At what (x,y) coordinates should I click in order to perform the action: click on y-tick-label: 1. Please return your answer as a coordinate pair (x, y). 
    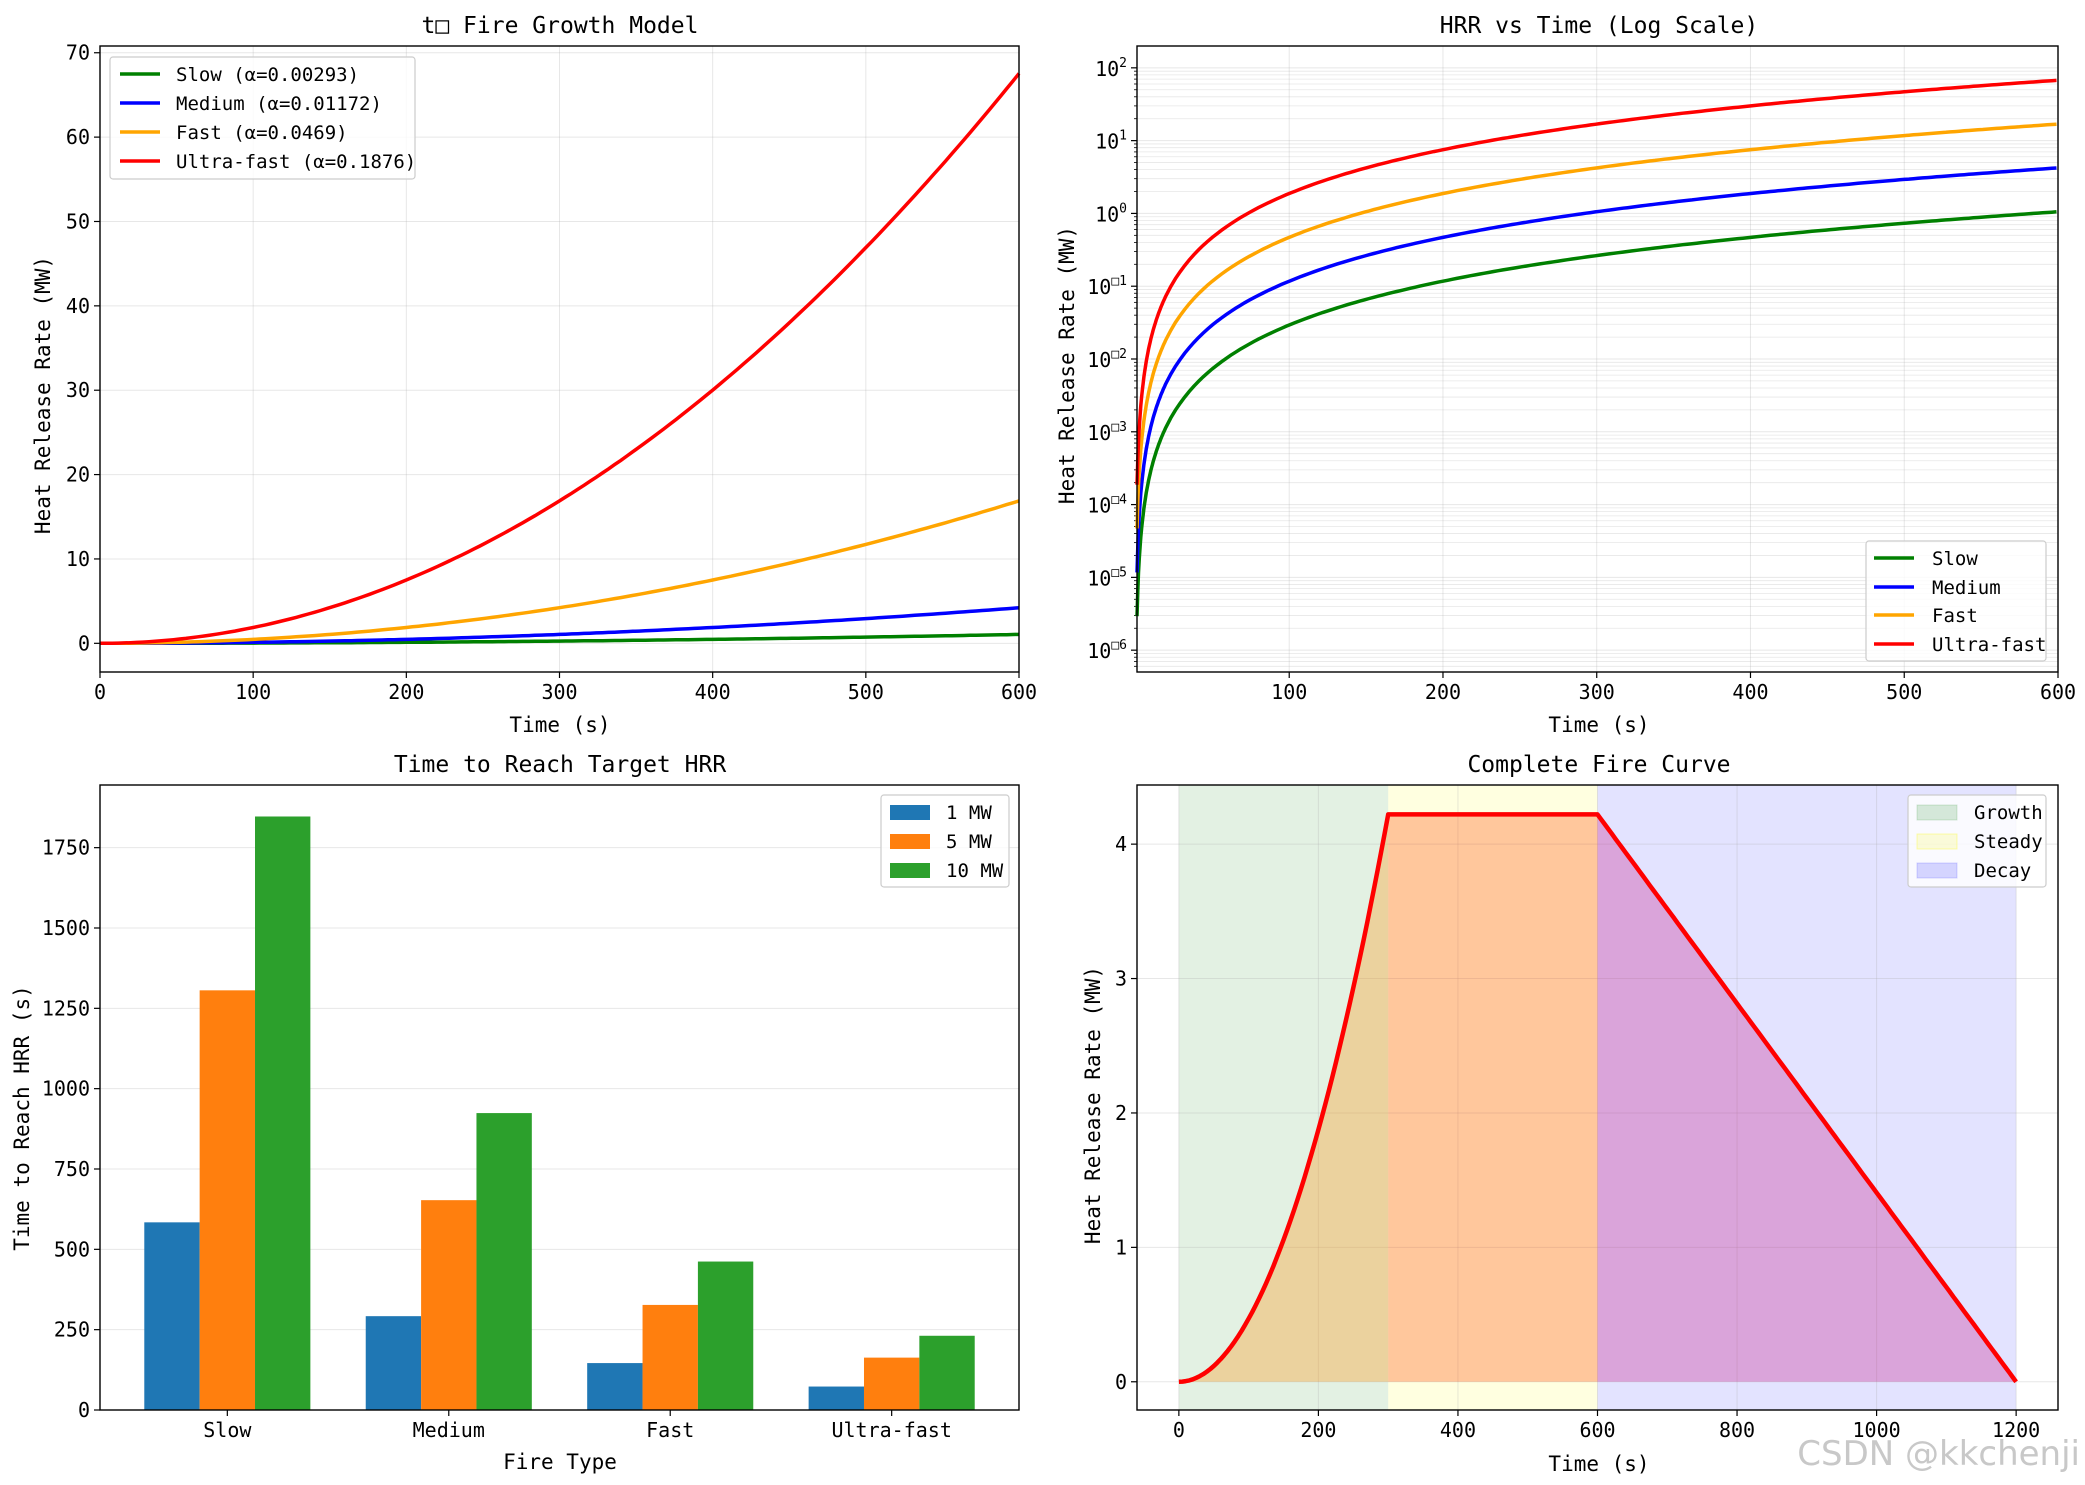
    Looking at the image, I should click on (1121, 1247).